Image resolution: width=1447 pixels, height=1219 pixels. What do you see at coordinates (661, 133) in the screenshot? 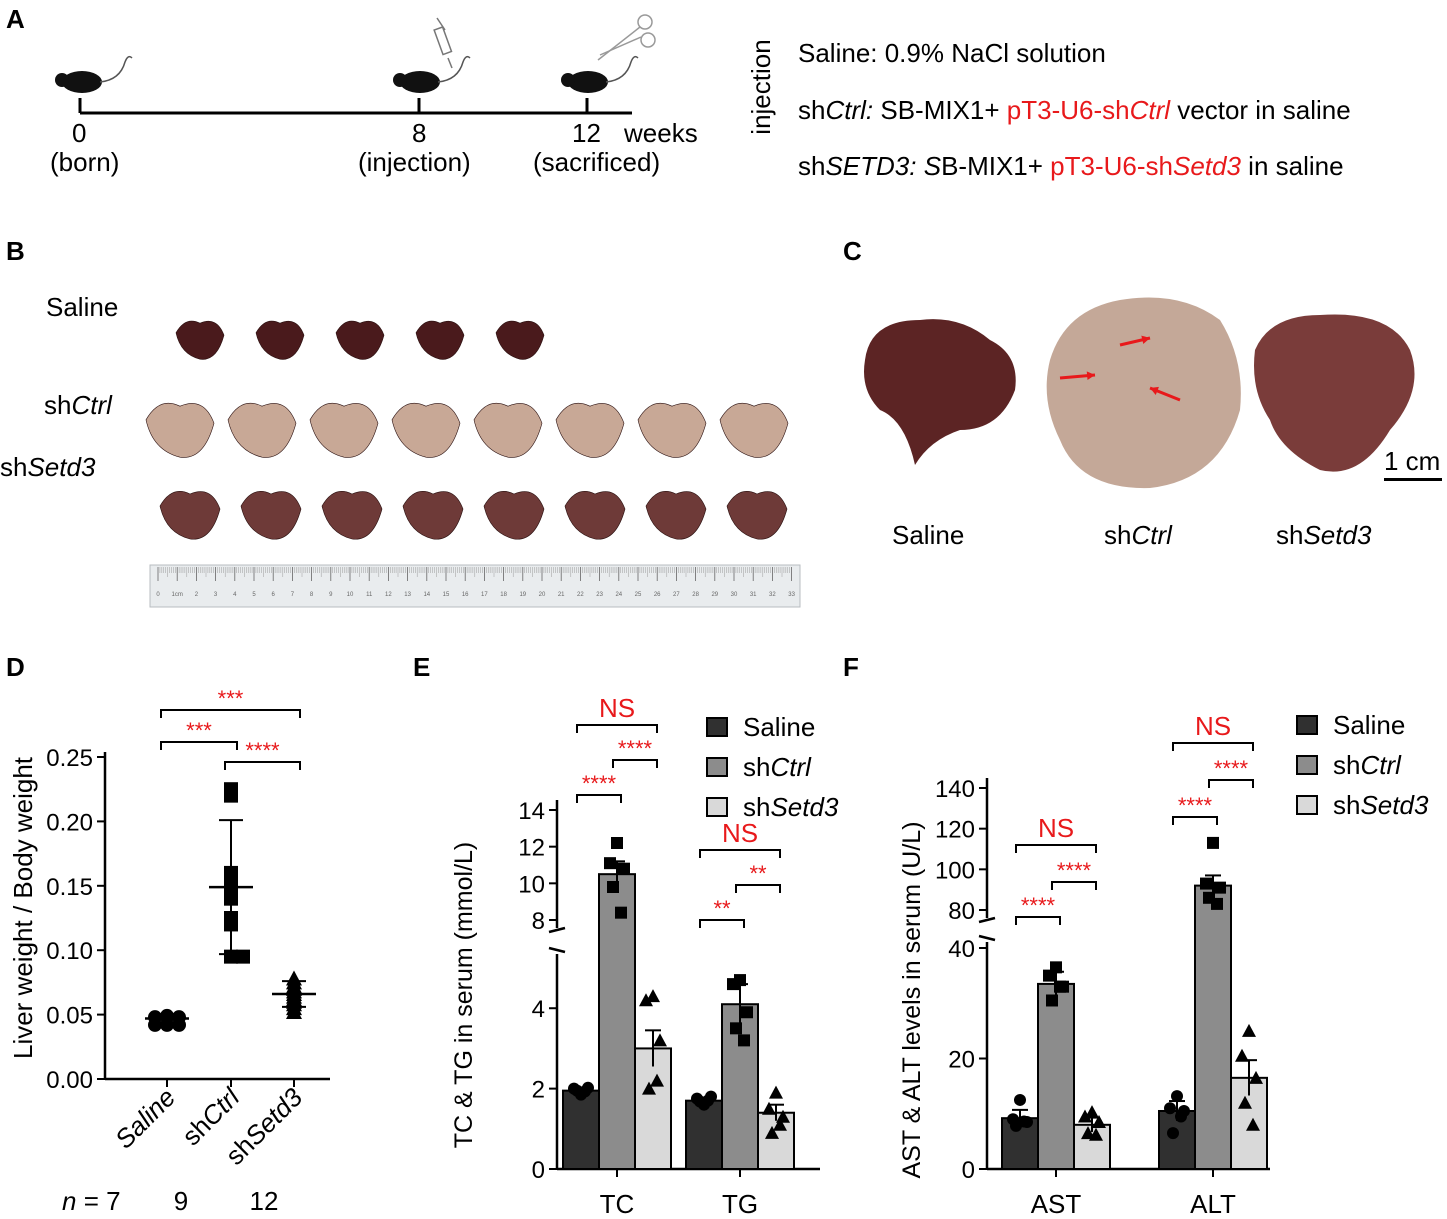
I see `timeline-unit: weeks` at bounding box center [661, 133].